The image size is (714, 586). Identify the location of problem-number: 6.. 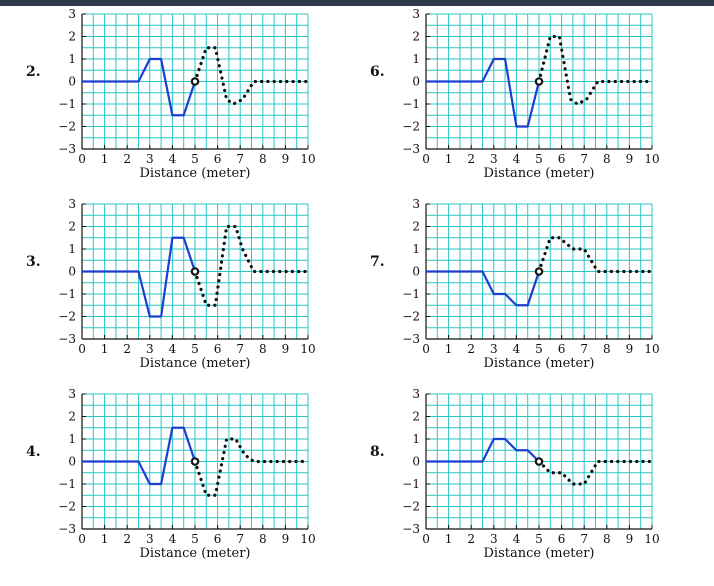
(377, 72).